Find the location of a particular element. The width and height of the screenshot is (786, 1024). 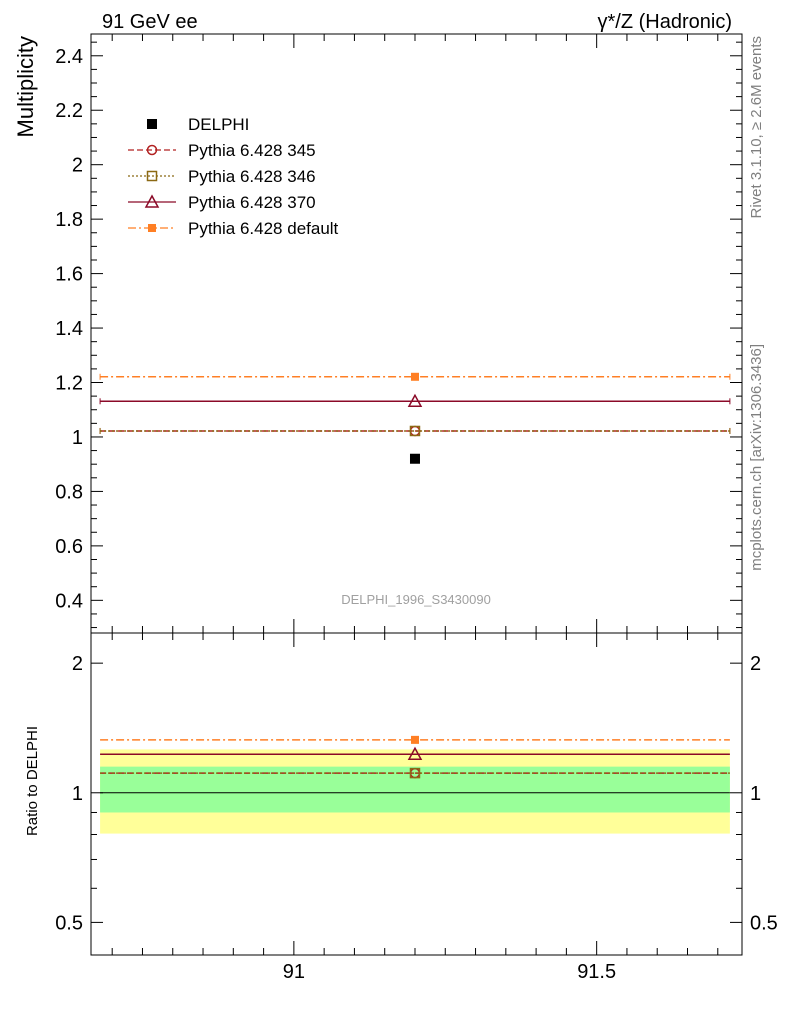

legend-label-1: Pythia 6.428 345 is located at coordinates (252, 150).